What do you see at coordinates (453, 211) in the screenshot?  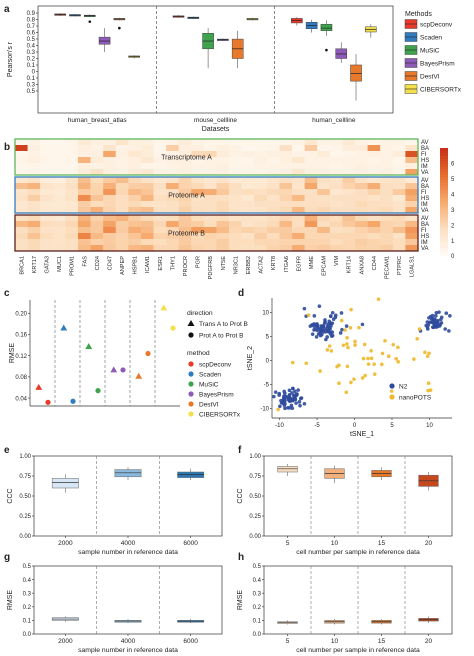 I see `colorbar-tick-b: 3` at bounding box center [453, 211].